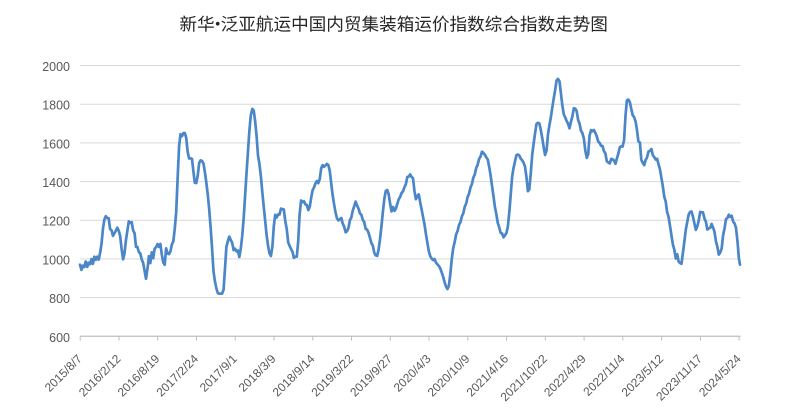  What do you see at coordinates (56, 260) in the screenshot?
I see `svg-text: 1000` at bounding box center [56, 260].